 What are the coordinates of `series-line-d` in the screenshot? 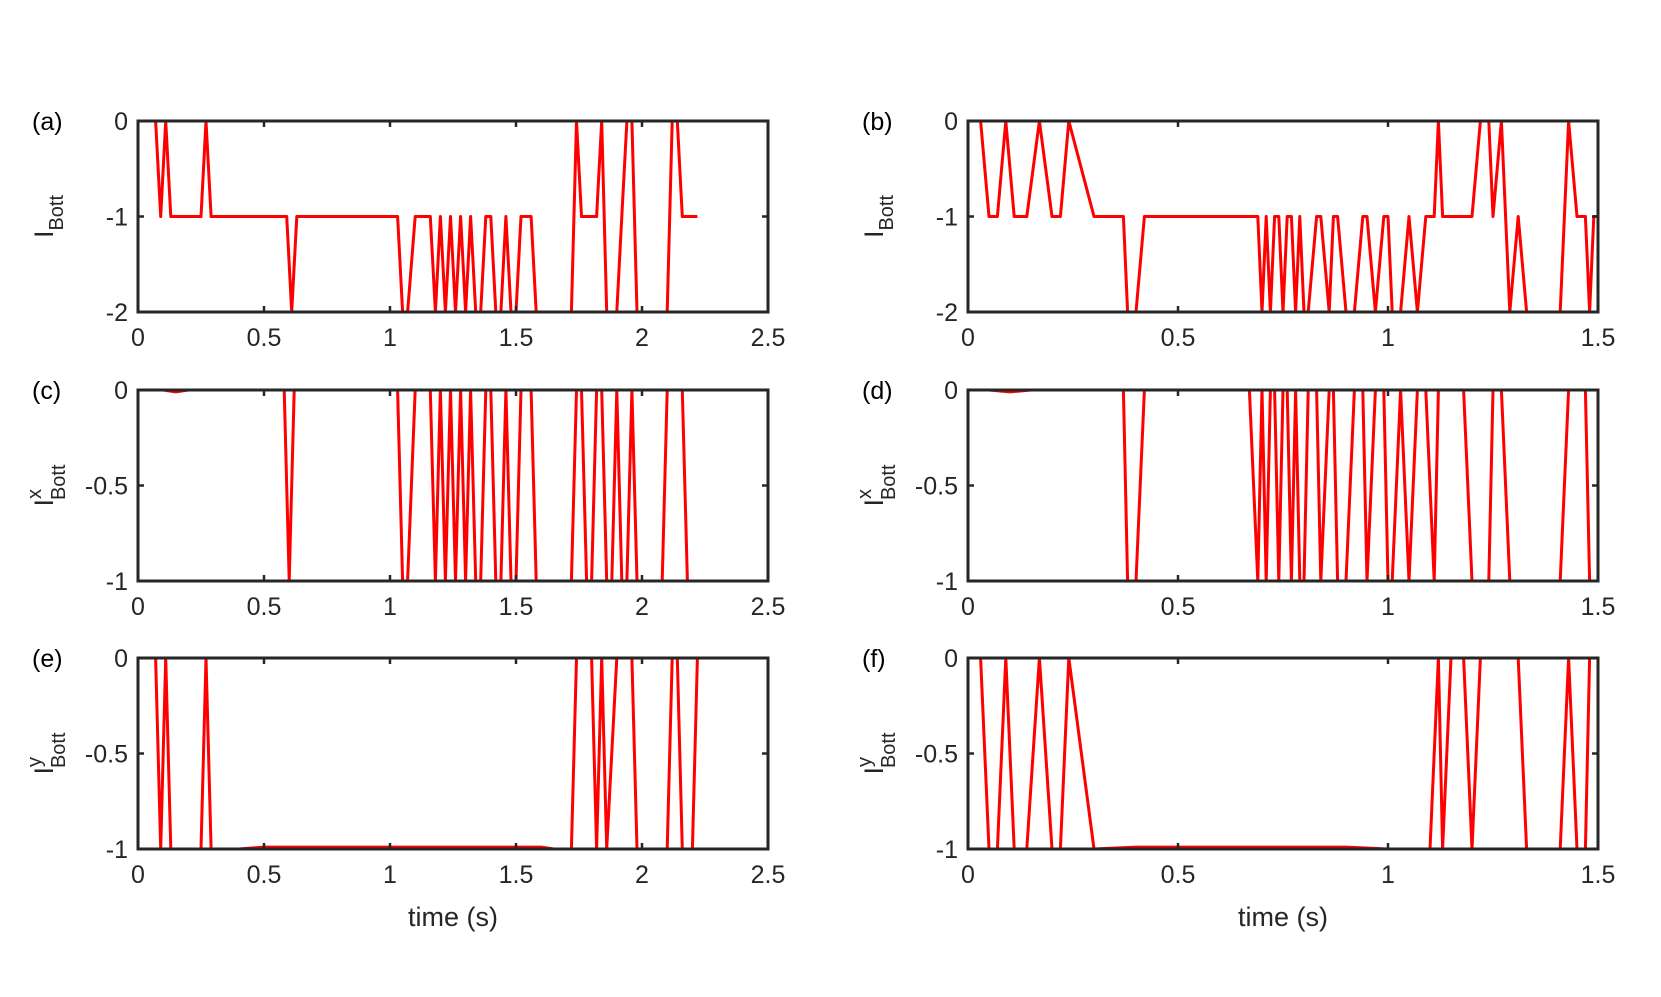 It's located at (1283, 485).